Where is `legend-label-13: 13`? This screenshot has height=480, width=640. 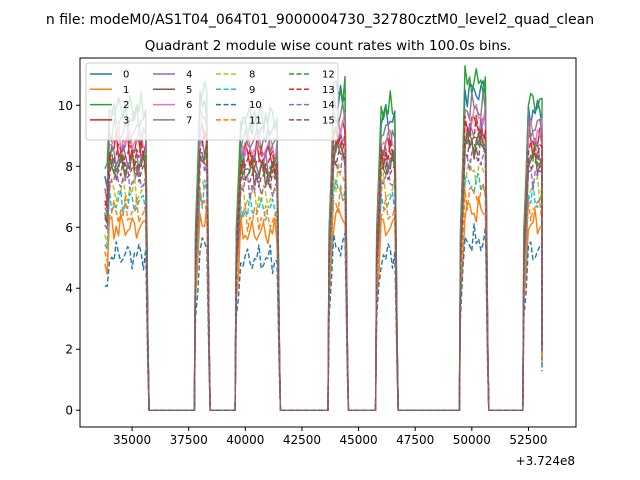
legend-label-13: 13 is located at coordinates (328, 90).